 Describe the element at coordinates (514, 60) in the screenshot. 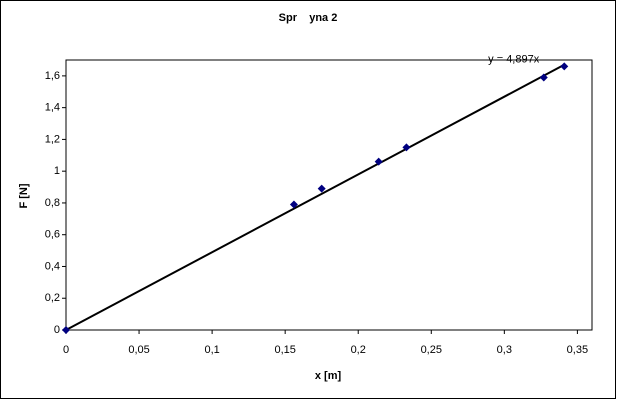

I see `trendline-label: y = 4,897x` at that location.